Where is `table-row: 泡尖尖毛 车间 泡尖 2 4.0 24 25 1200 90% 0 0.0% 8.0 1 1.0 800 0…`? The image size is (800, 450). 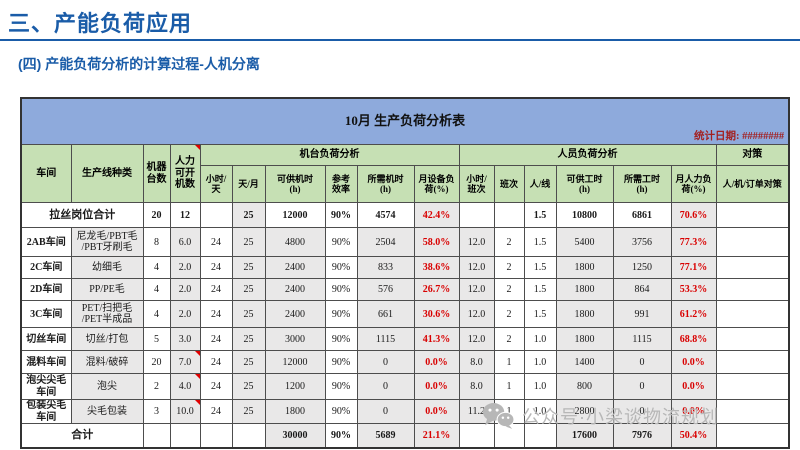 table-row: 泡尖尖毛 车间 泡尖 2 4.0 24 25 1200 90% 0 0.0% 8.0 1 1.0 800 0… is located at coordinates (405, 387).